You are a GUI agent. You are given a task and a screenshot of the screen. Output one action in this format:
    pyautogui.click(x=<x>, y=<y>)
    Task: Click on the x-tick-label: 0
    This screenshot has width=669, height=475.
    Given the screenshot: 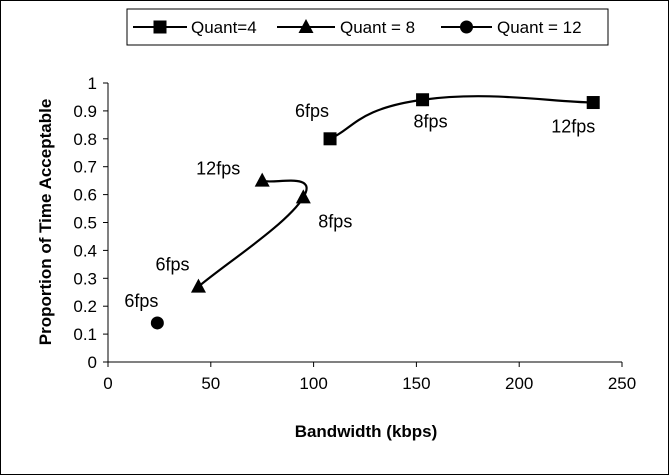 What is the action you would take?
    pyautogui.click(x=107, y=383)
    